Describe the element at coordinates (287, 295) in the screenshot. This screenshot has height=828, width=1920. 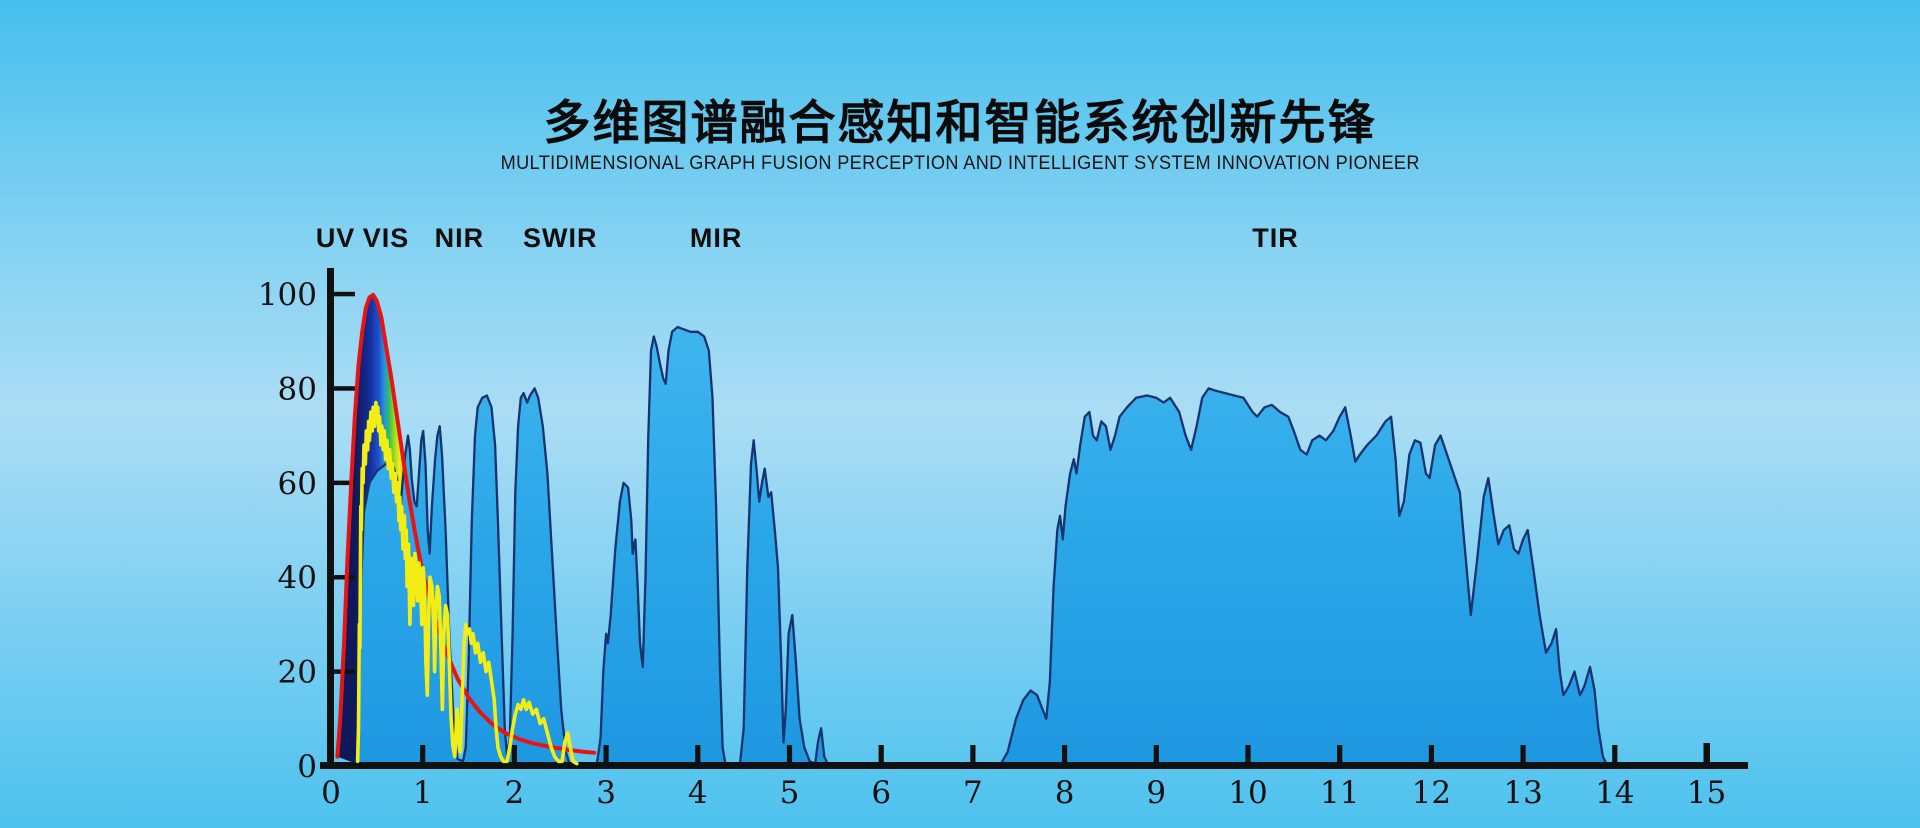
I see `y-tick-label-100: 100` at that location.